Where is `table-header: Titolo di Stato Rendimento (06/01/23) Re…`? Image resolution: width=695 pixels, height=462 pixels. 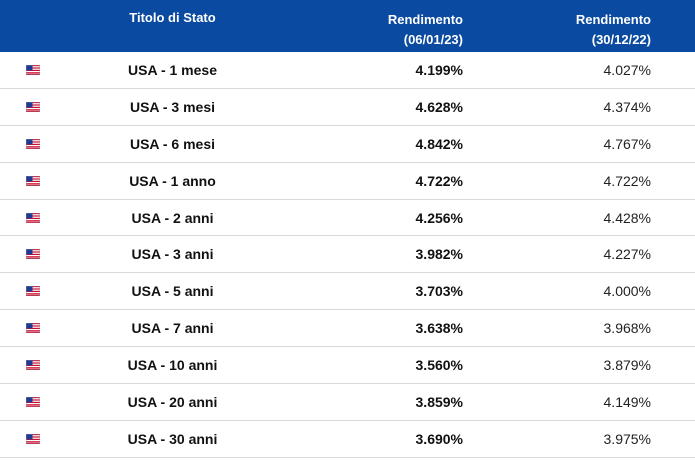
table-header: Titolo di Stato Rendimento (06/01/23) Re… is located at coordinates (347, 26).